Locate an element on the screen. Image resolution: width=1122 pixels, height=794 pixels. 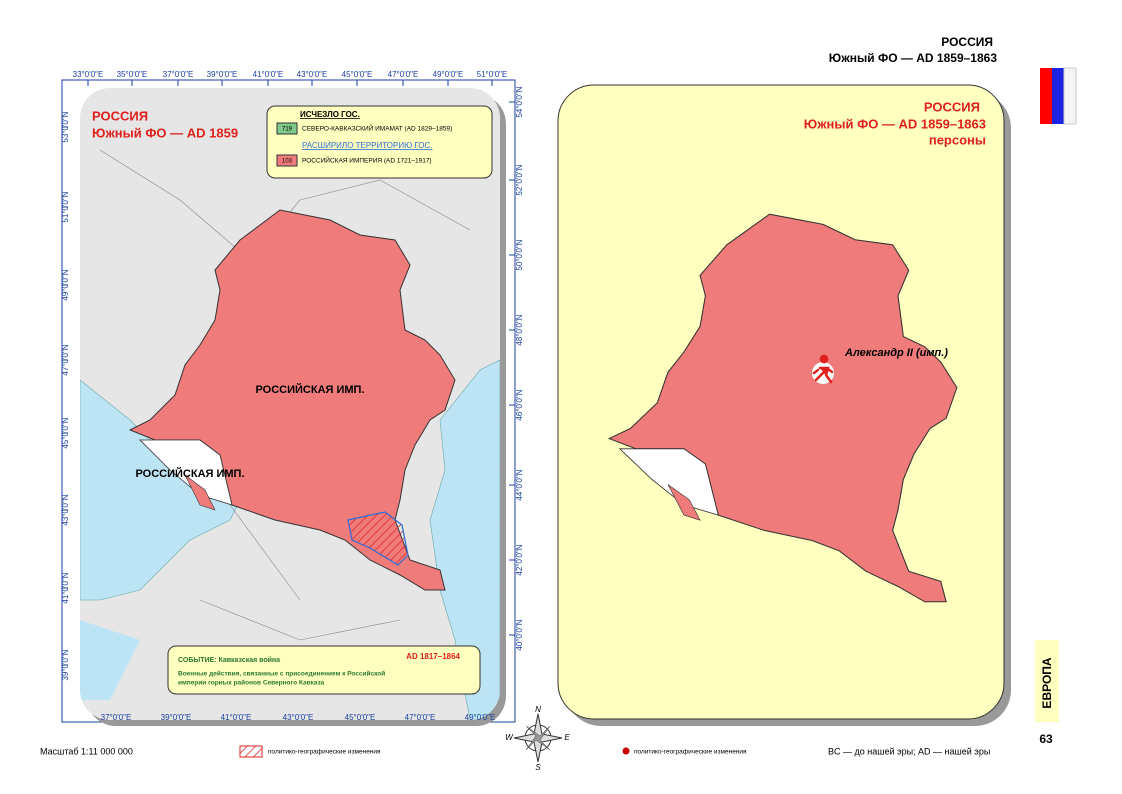
legend-code: 719 is located at coordinates (287, 130).